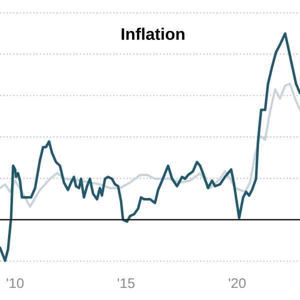 The image size is (300, 300). Describe the element at coordinates (153, 34) in the screenshot. I see `chart-title: Inflation` at that location.